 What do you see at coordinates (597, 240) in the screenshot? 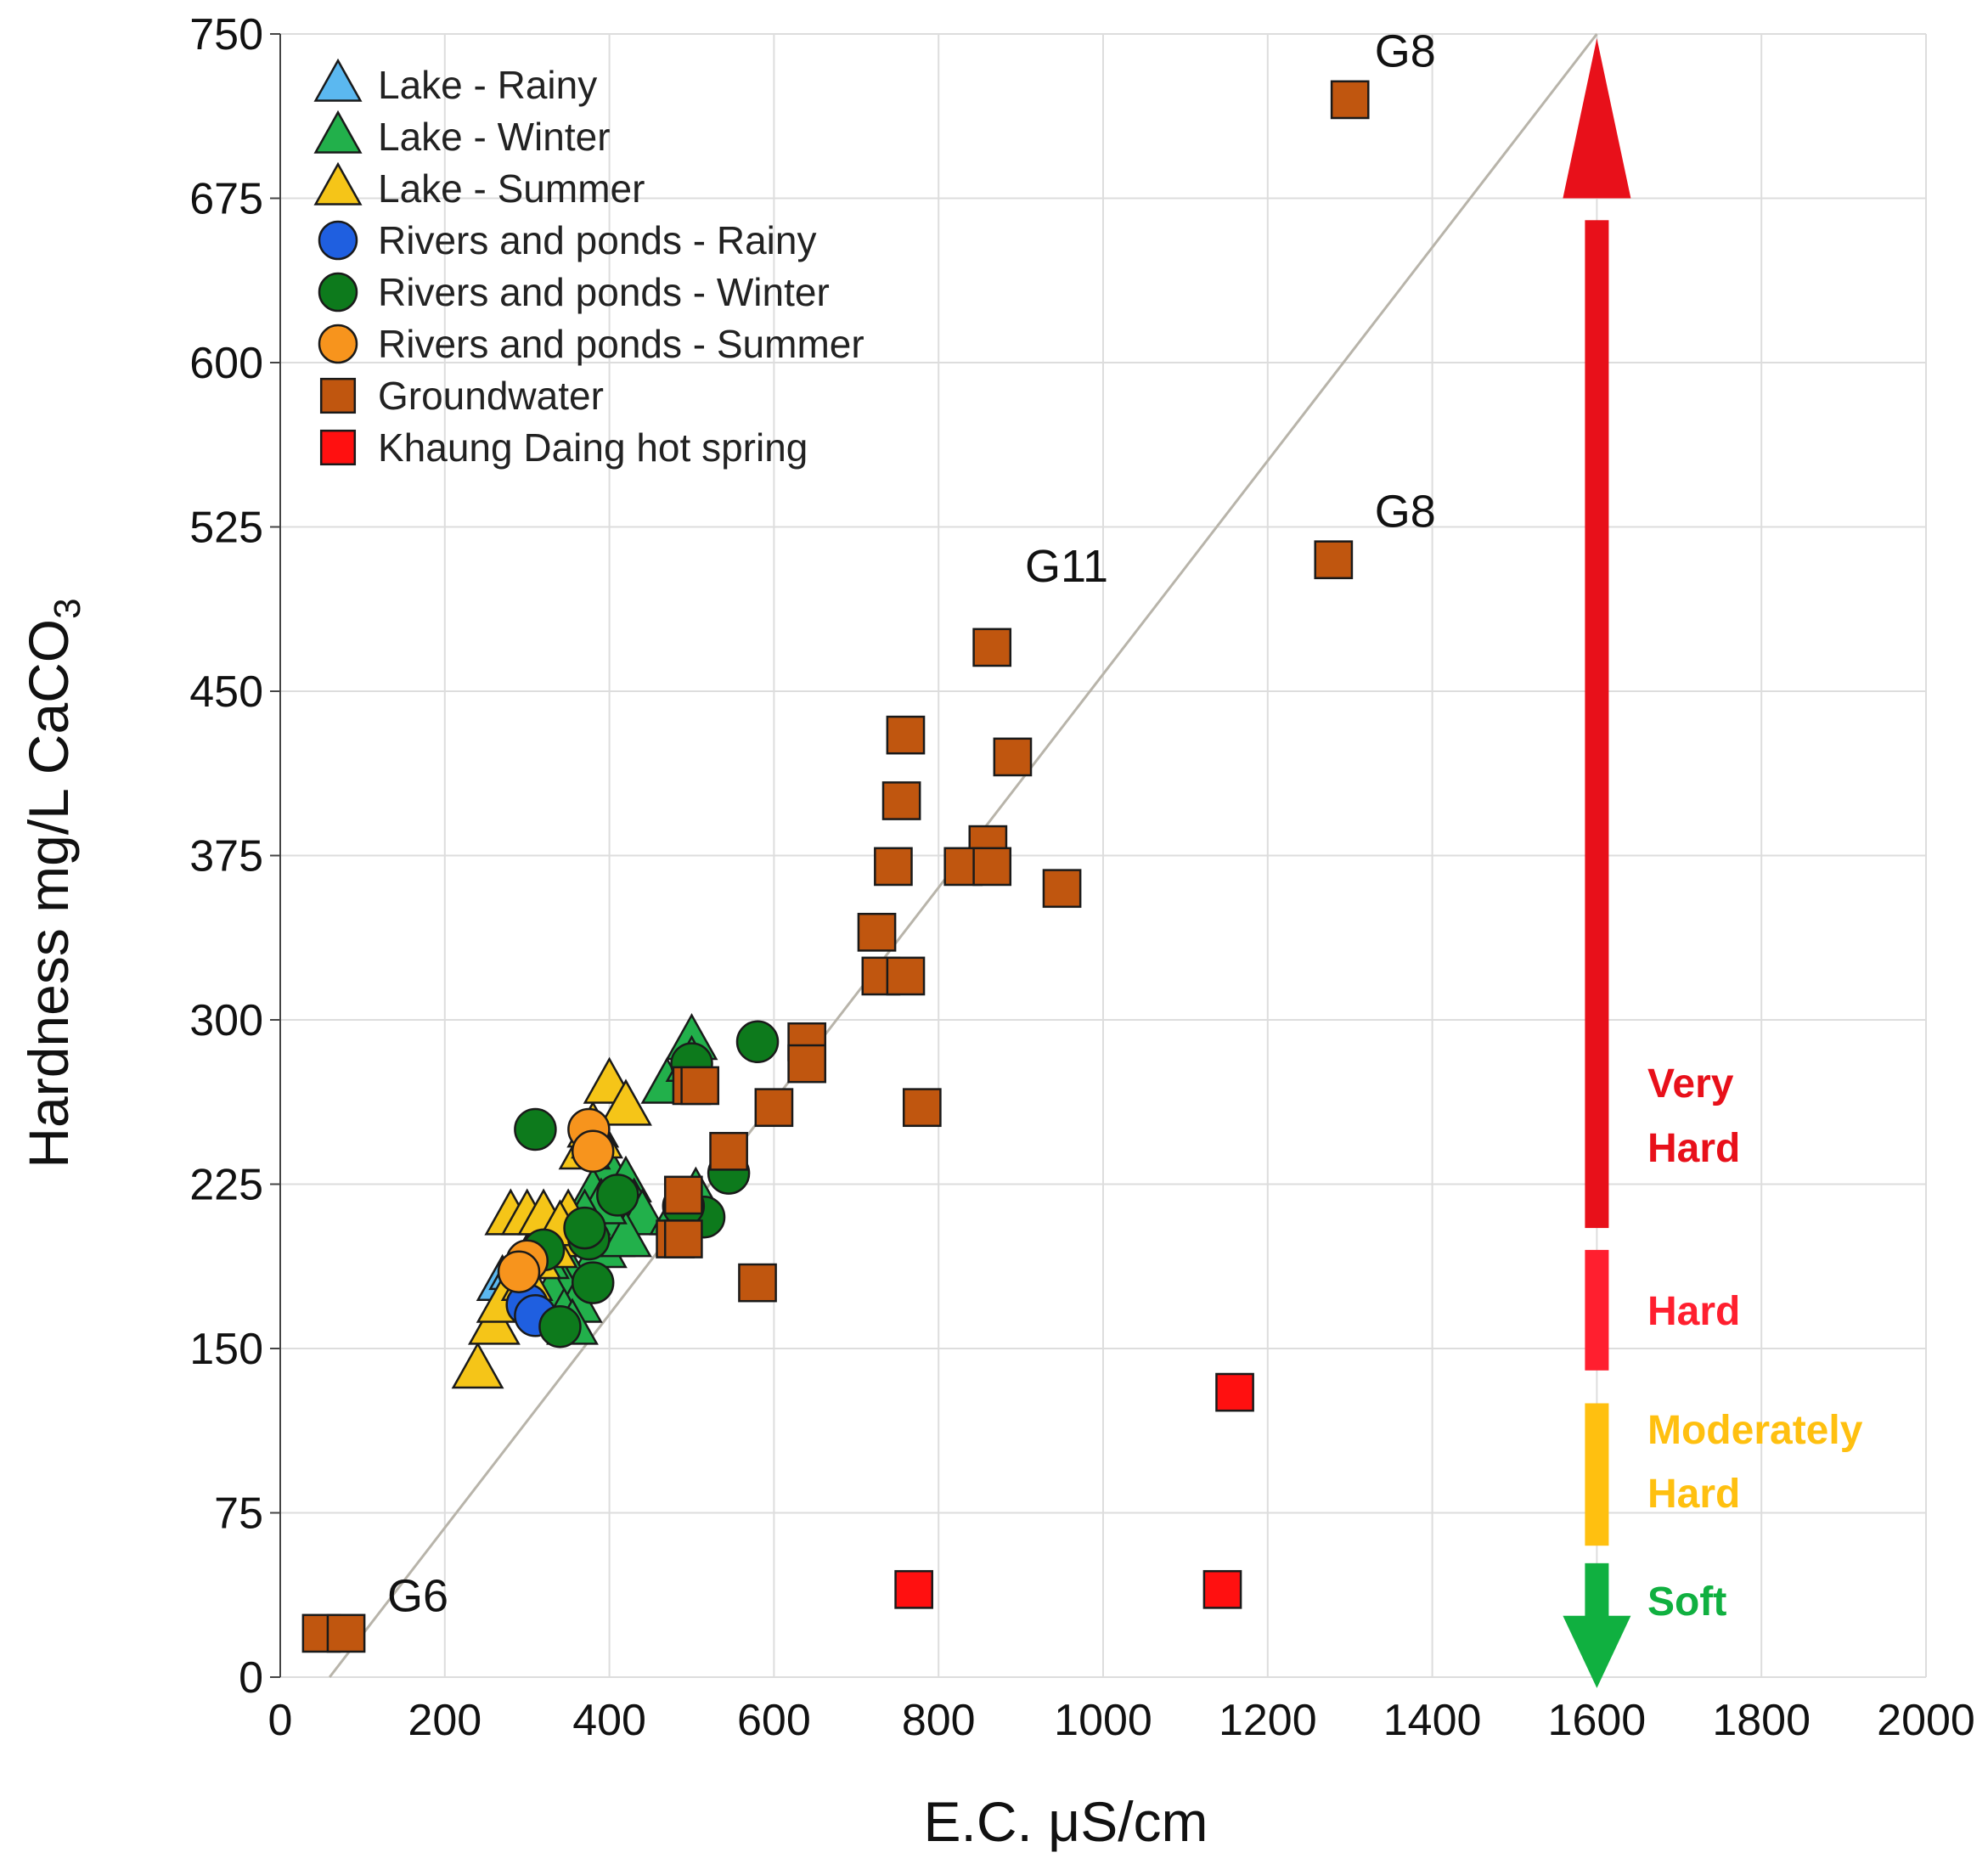
I see `legend-label: Rivers and ponds - Rainy` at bounding box center [597, 240].